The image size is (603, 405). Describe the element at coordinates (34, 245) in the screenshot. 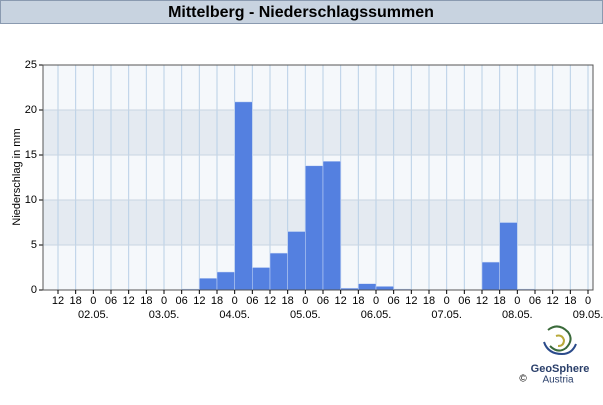

I see `y-tick-label: 5` at that location.